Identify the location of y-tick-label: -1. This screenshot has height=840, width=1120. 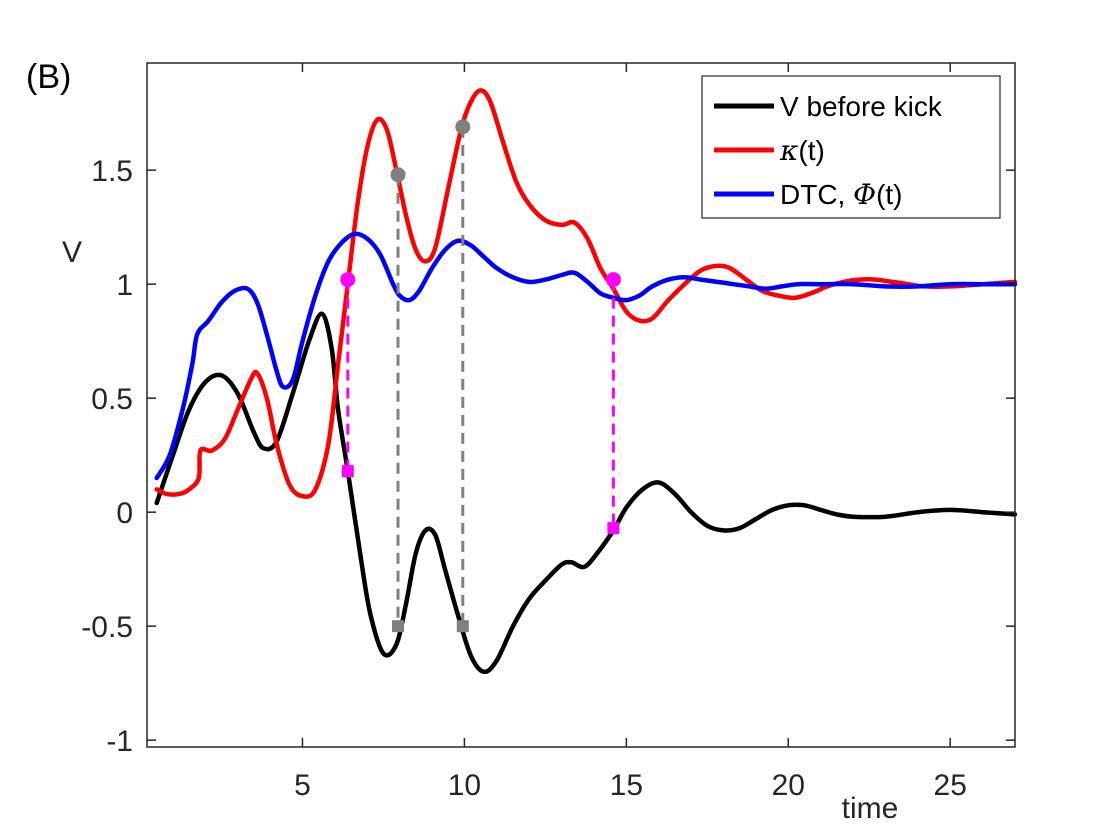
(119, 741).